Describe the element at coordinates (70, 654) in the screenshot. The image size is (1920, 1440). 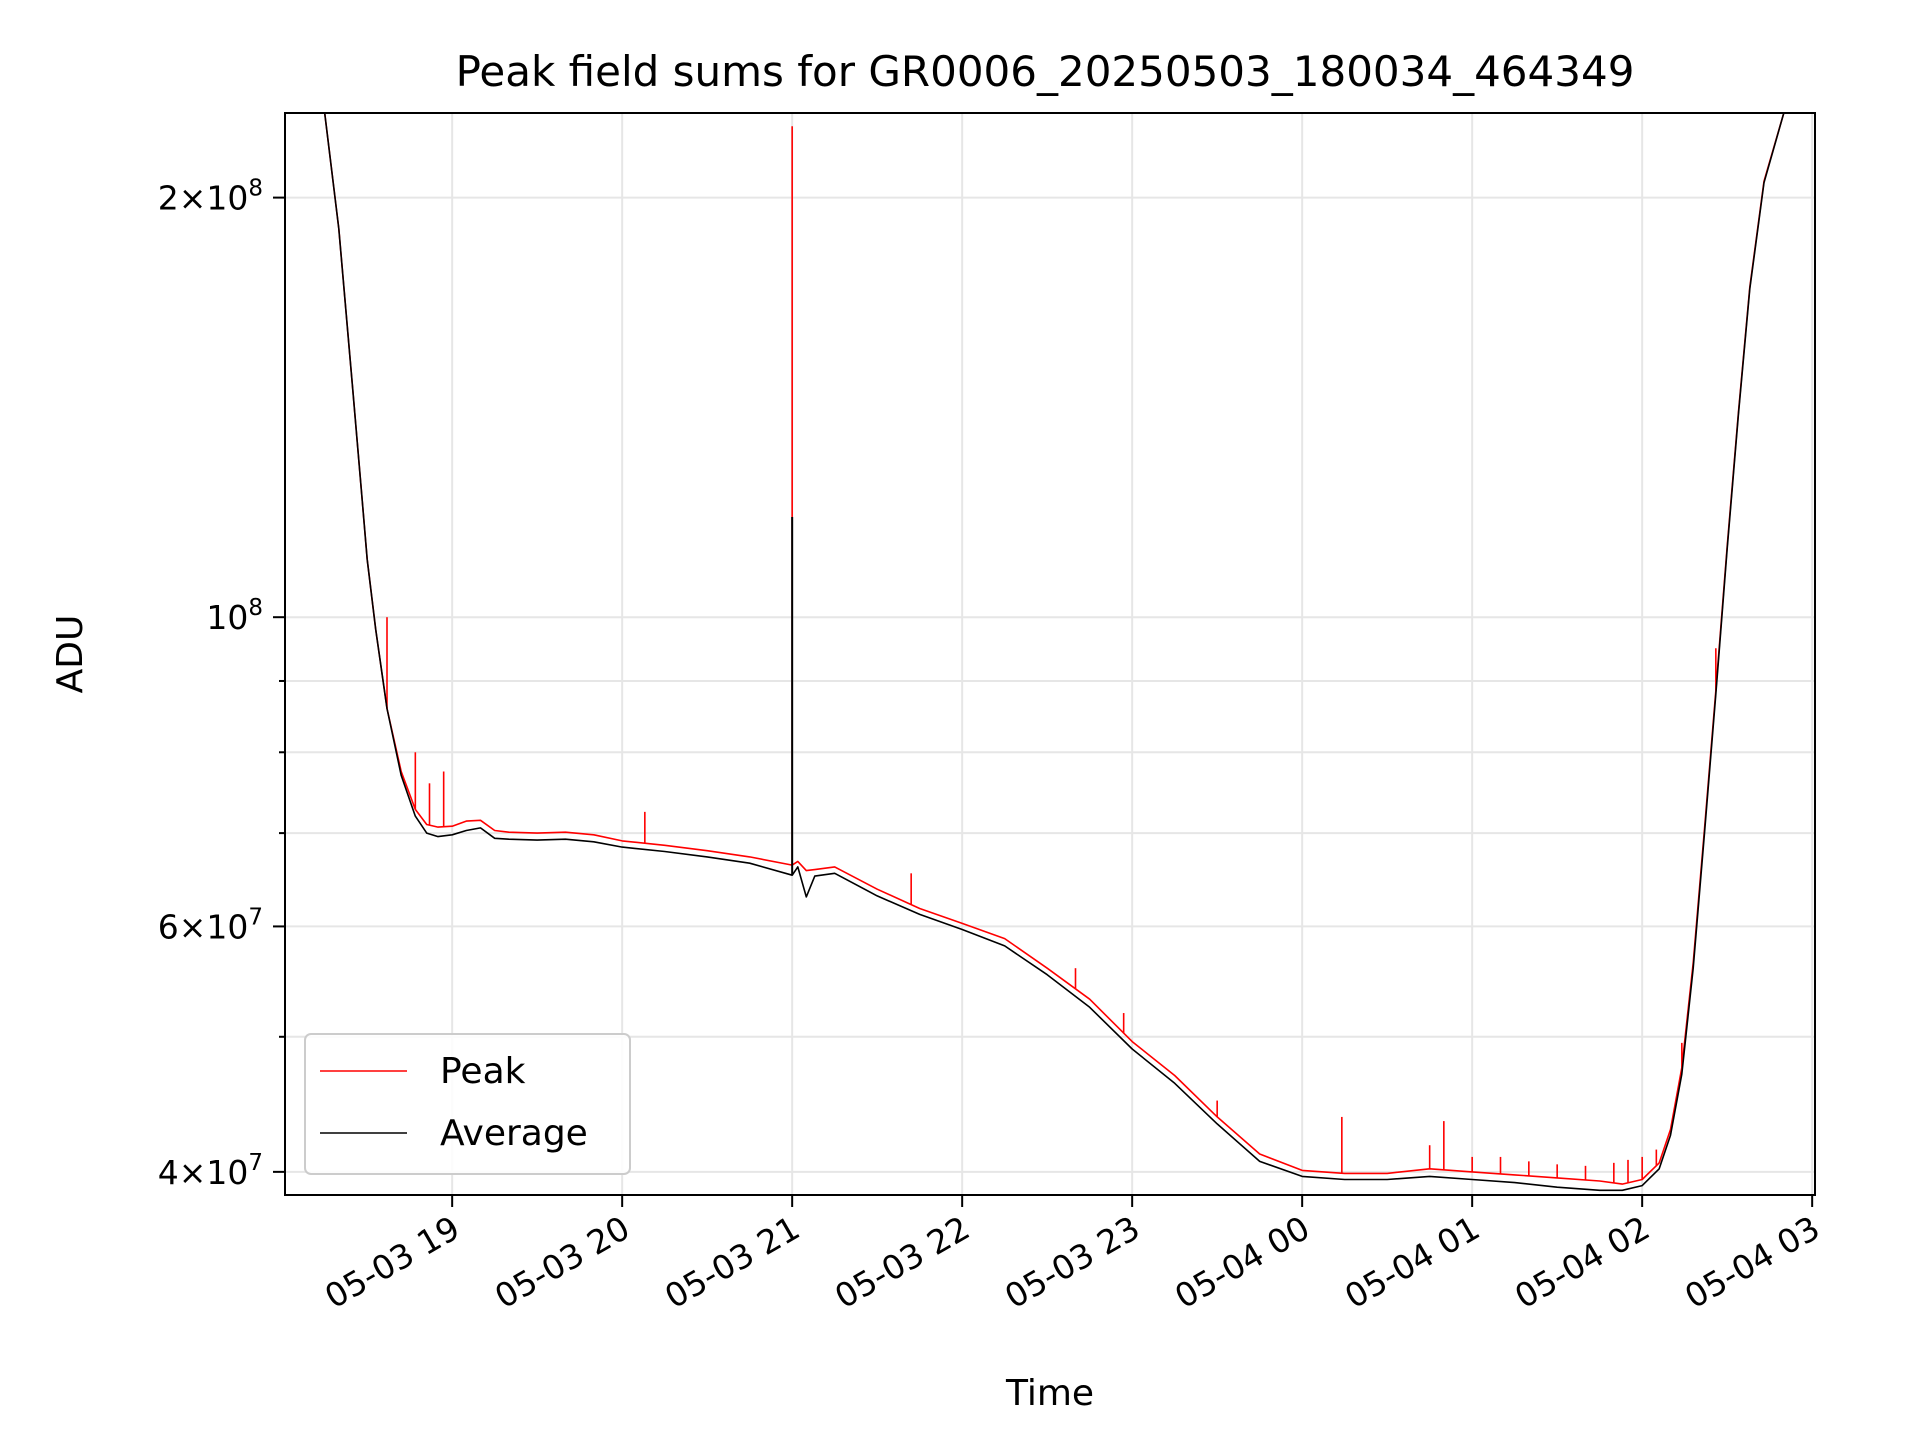
I see `y-axis-label: ADU` at that location.